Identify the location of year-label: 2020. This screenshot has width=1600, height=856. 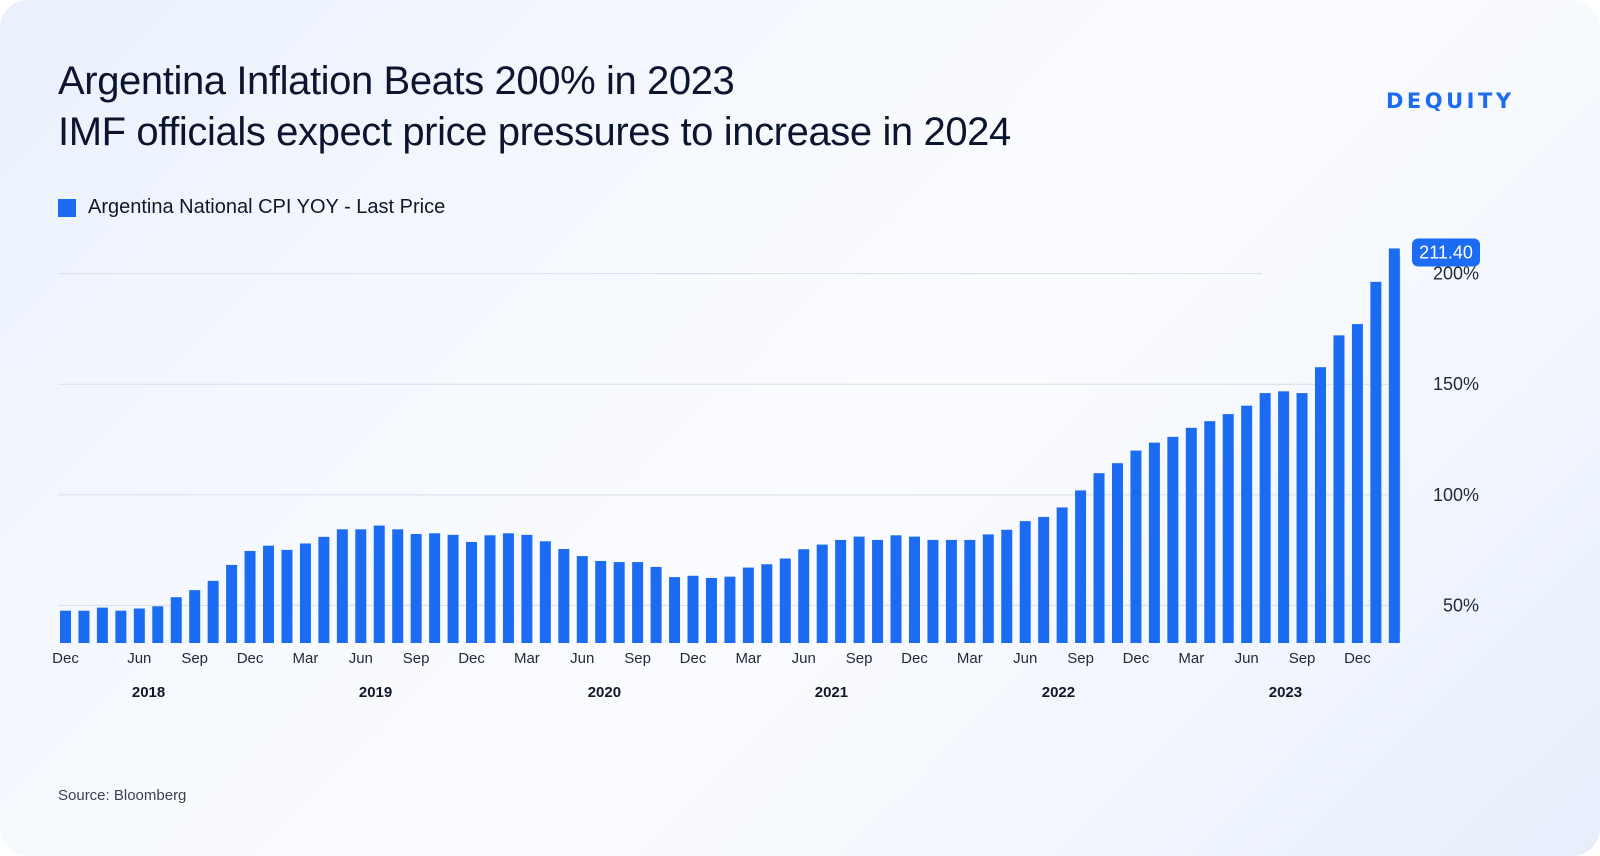
(604, 692).